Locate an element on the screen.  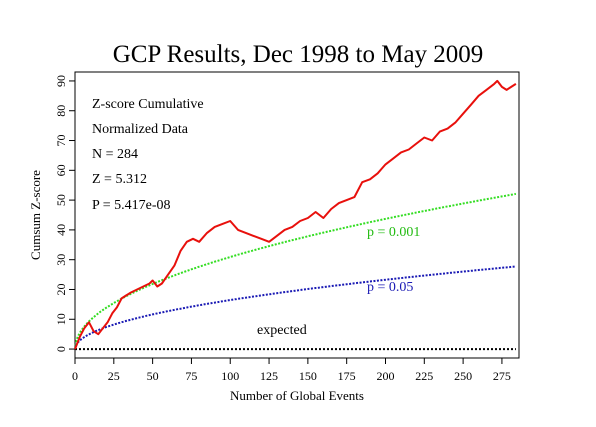
x-tick-label: 150 is located at coordinates (308, 376).